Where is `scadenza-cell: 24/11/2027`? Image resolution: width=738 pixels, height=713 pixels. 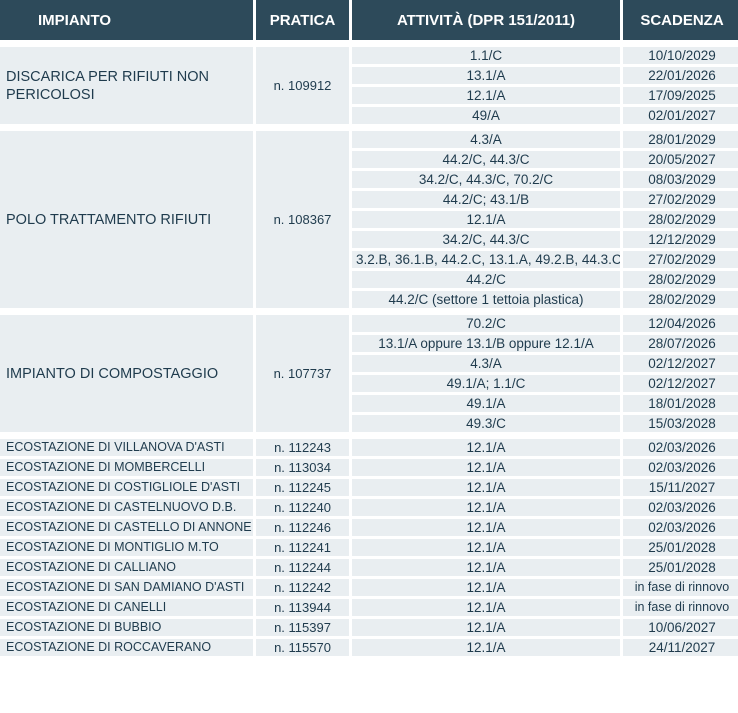 scadenza-cell: 24/11/2027 is located at coordinates (680, 647).